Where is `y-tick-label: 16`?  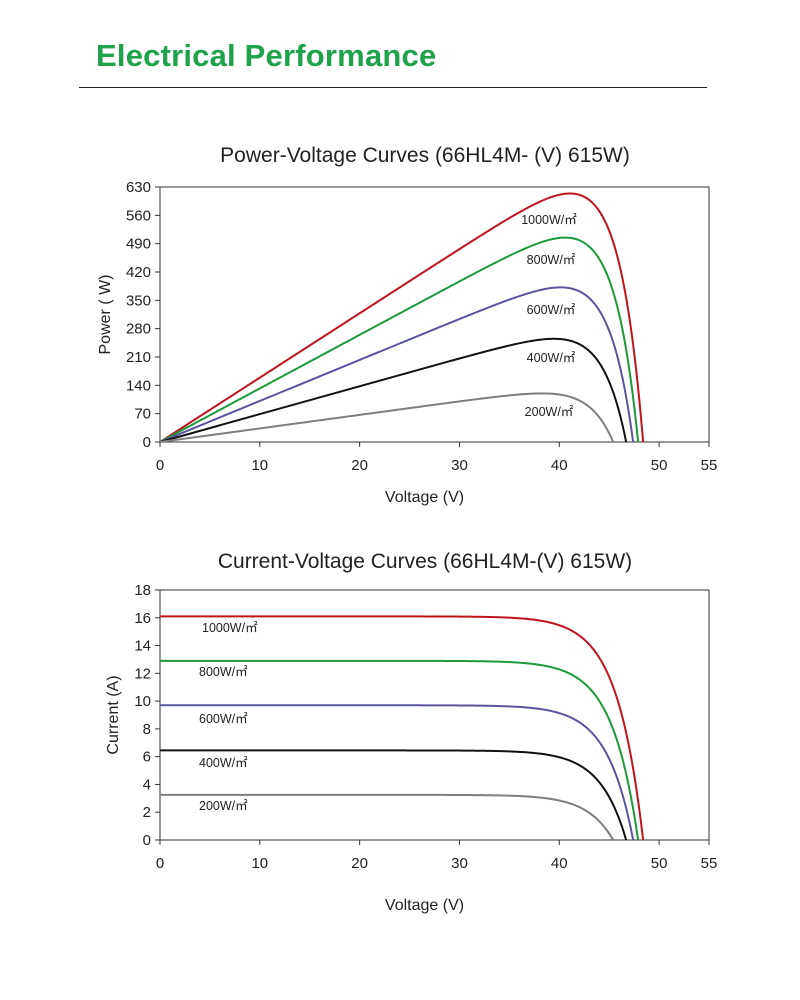
y-tick-label: 16 is located at coordinates (142, 618).